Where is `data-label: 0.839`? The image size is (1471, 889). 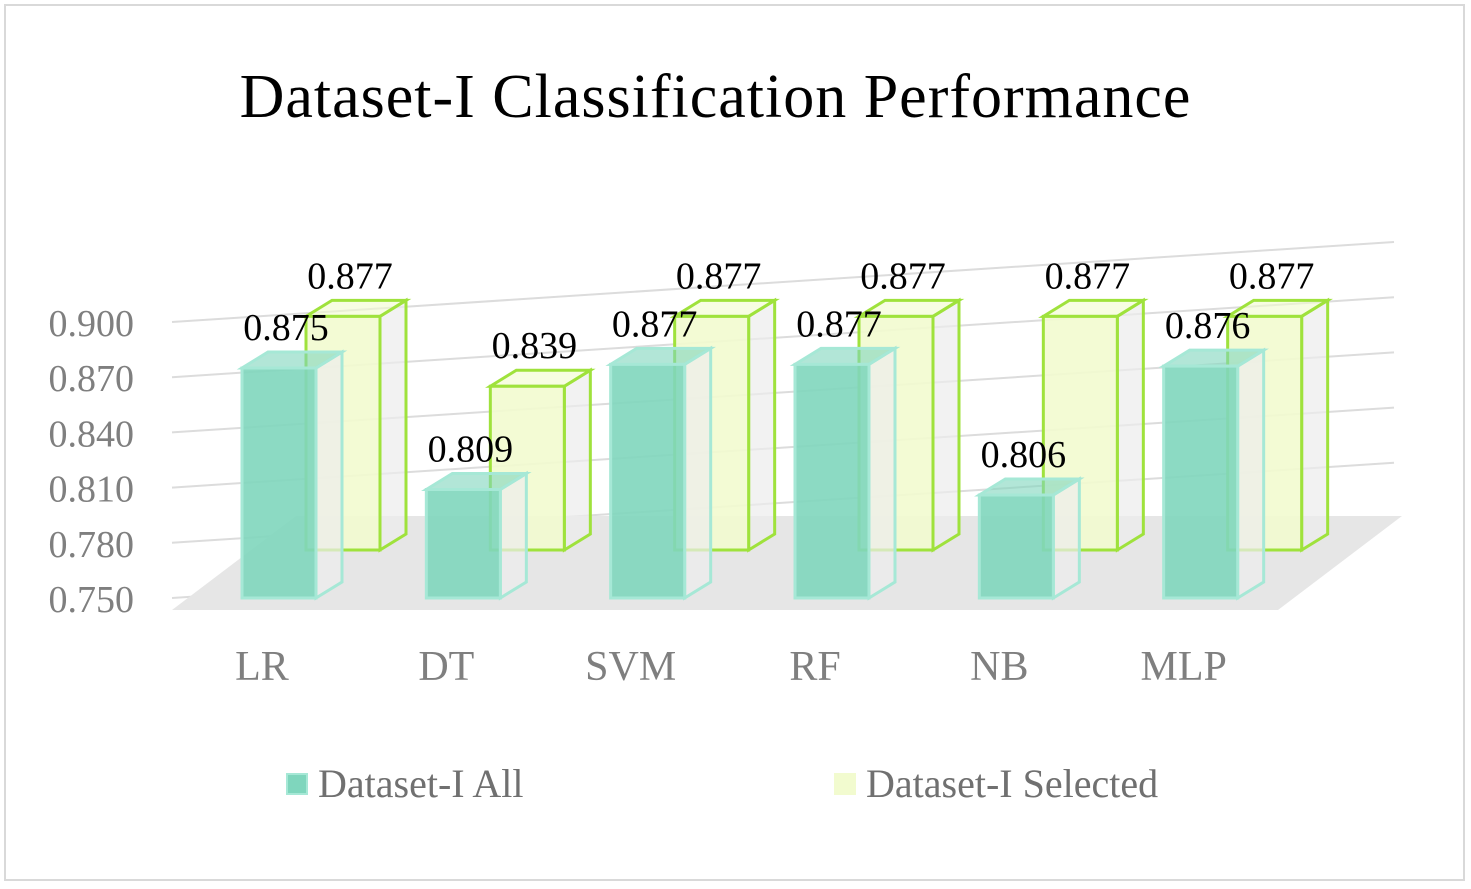 data-label: 0.839 is located at coordinates (535, 346).